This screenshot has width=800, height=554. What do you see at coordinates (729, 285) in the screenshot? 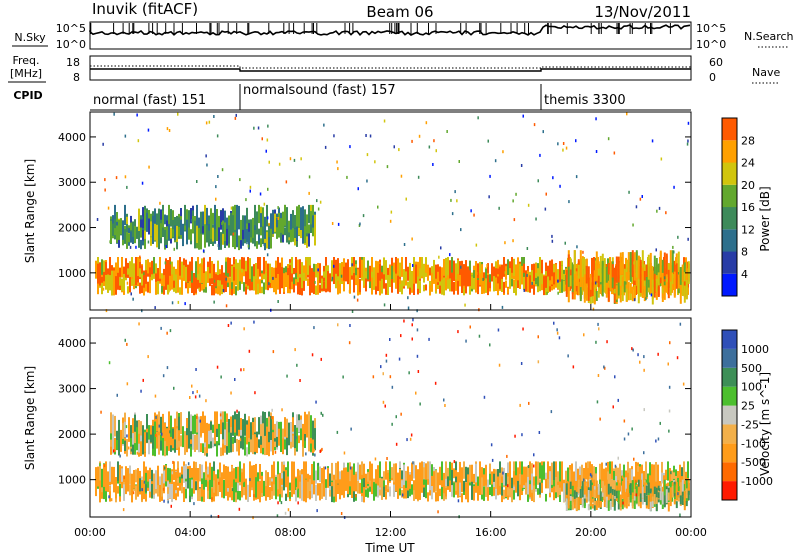
I see `power-colorbar-swatch` at bounding box center [729, 285].